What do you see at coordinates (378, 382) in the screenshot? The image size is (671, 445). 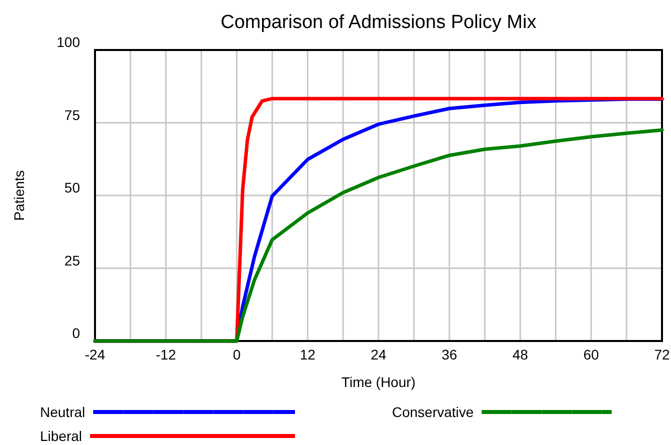 I see `x-axis-title: Time (Hour)` at bounding box center [378, 382].